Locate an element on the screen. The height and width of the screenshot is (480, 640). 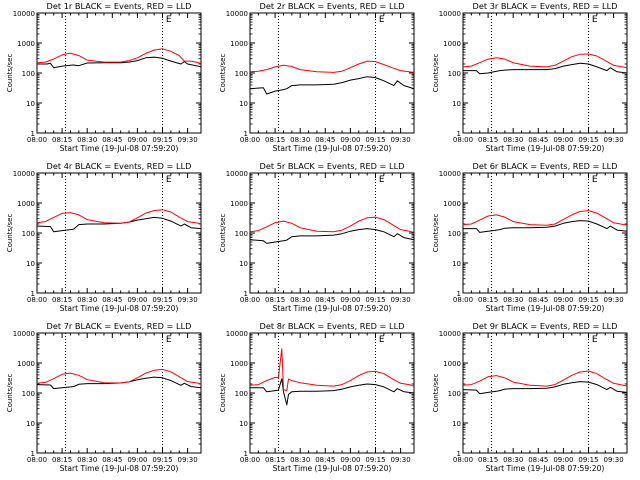
panel-title: Det 3r BLACK = Events, RED = LLD is located at coordinates (545, 6).